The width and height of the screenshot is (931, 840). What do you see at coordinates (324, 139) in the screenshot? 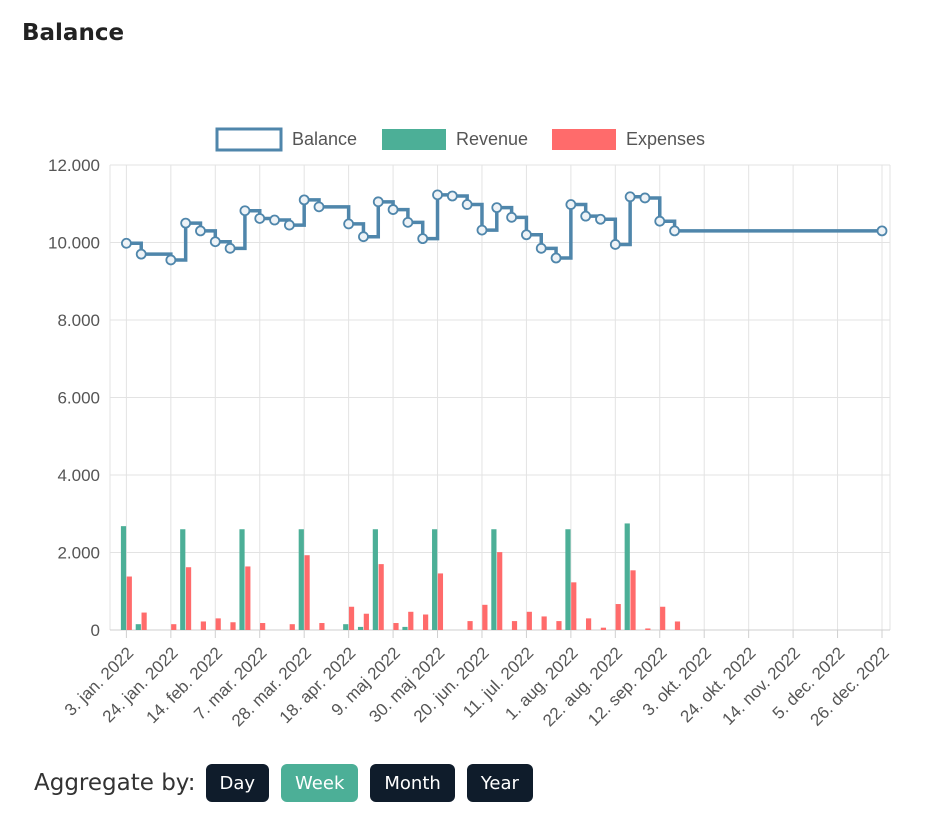
I see `legend-balance-label: Balance` at bounding box center [324, 139].